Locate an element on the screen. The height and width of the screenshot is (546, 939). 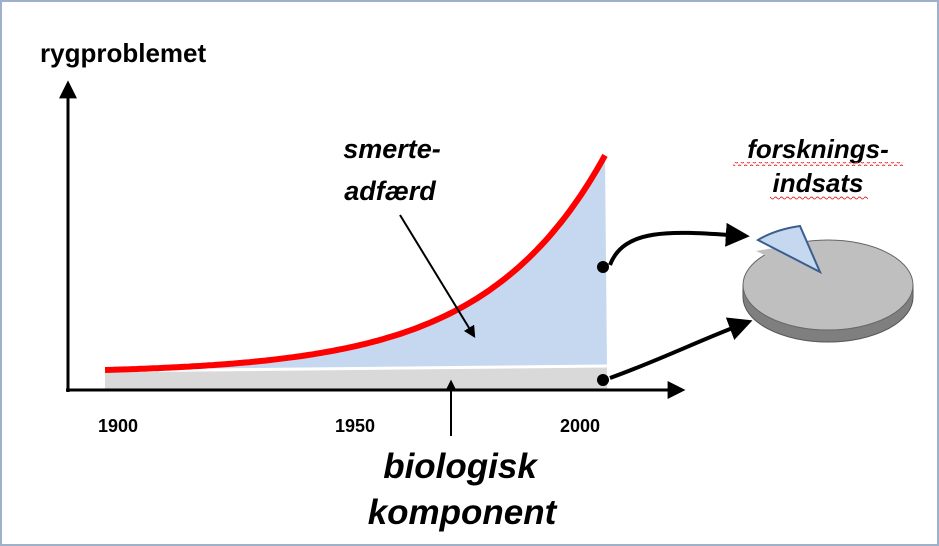
curve-label: smerte- is located at coordinates (392, 149).